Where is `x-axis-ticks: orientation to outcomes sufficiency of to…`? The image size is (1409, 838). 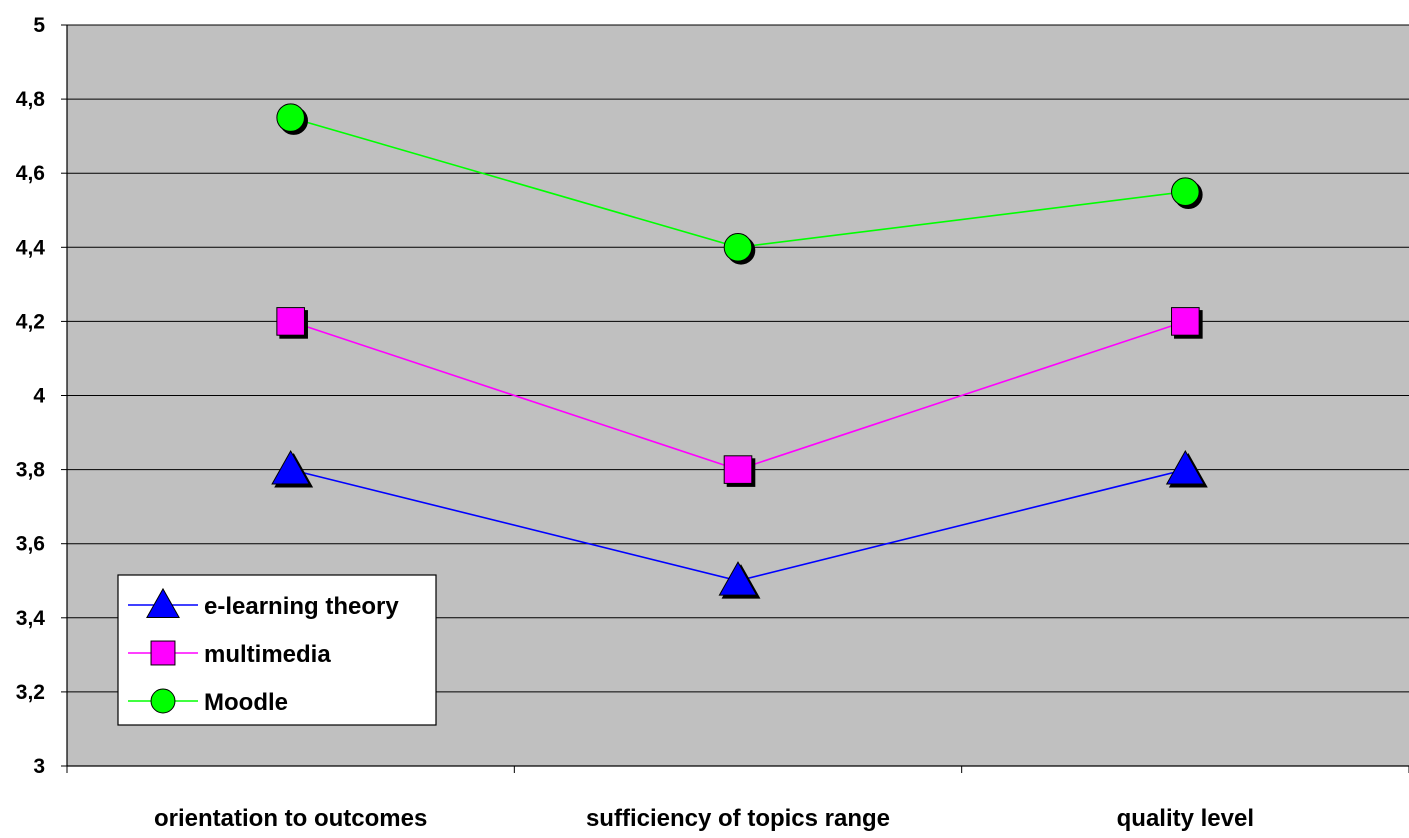
x-axis-ticks: orientation to outcomes sufficiency of to… is located at coordinates (737, 799).